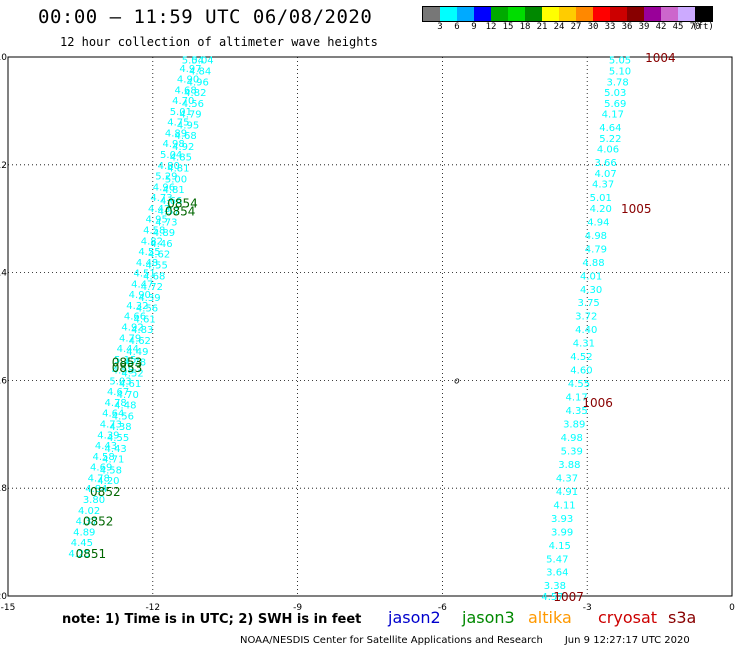 The image size is (740, 650). Describe the element at coordinates (176, 179) in the screenshot. I see `wave-height-point: 5.00` at that location.